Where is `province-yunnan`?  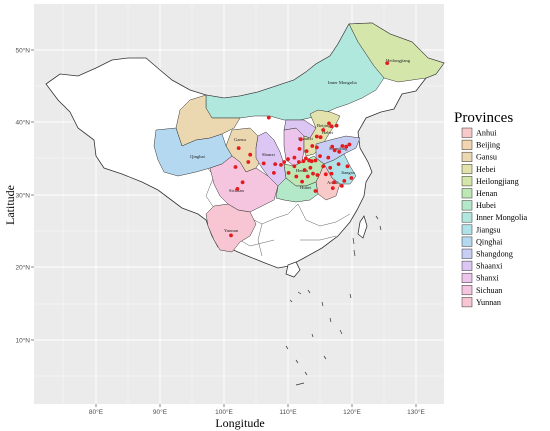 province-yunnan is located at coordinates (231, 228).